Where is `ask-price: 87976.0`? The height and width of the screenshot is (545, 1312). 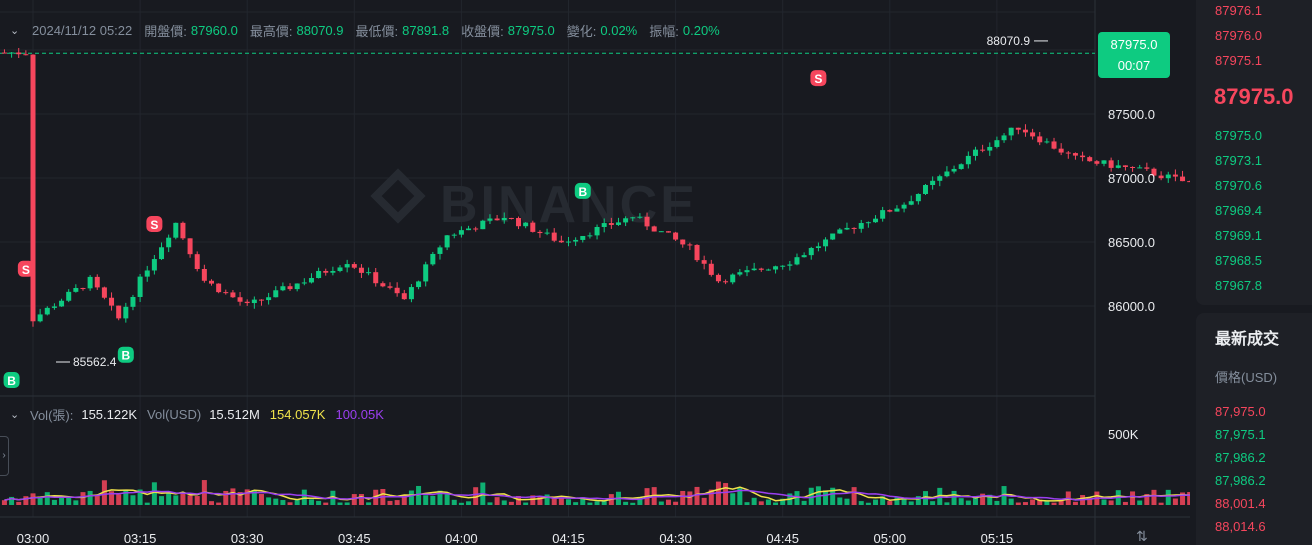
ask-price: 87976.0 is located at coordinates (1238, 35).